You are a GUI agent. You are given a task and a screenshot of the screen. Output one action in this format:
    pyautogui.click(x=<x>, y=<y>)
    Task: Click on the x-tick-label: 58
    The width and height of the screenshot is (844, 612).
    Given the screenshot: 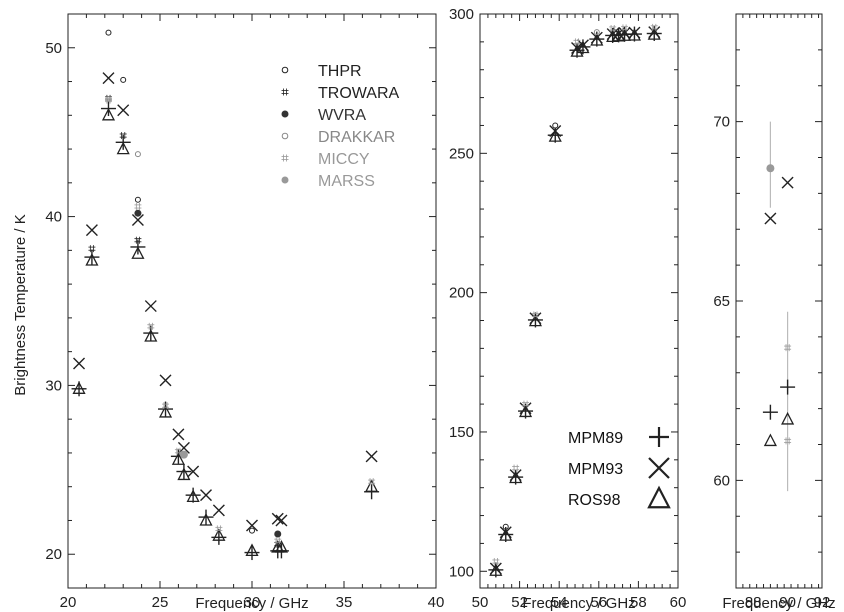 What is the action you would take?
    pyautogui.click(x=638, y=602)
    